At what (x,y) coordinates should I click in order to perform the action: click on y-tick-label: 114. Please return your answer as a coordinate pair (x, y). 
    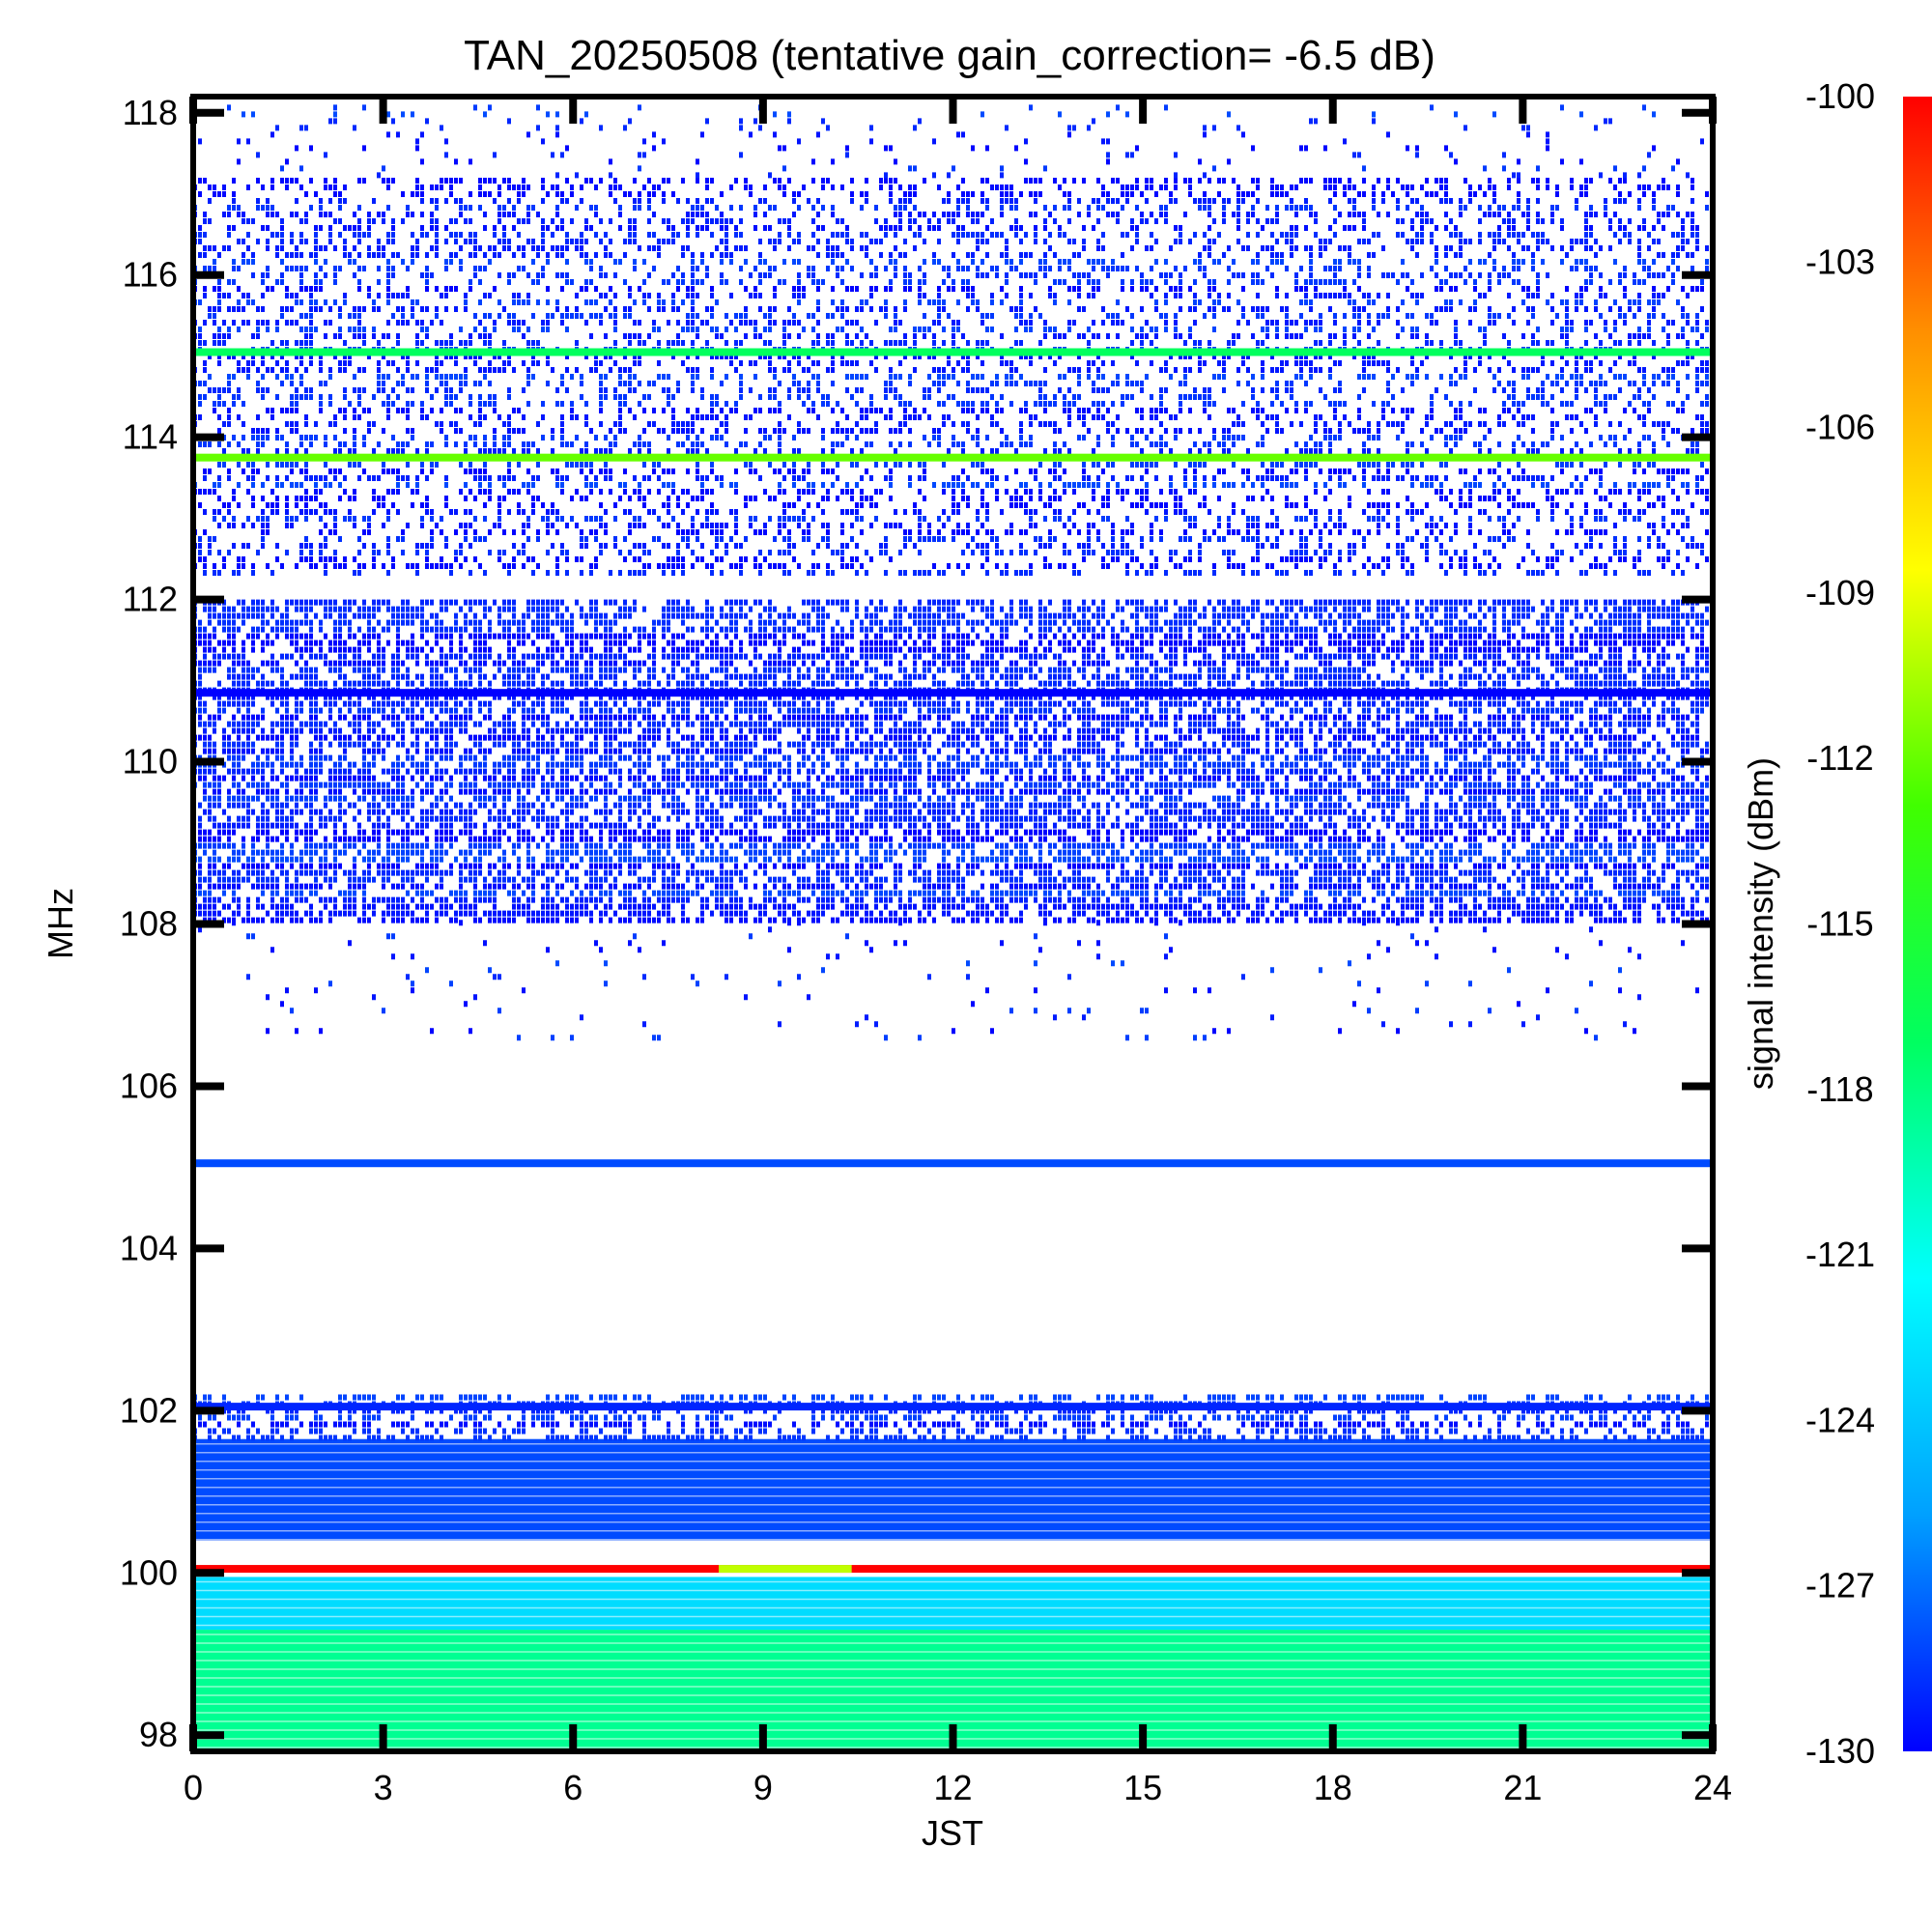
    Looking at the image, I should click on (150, 437).